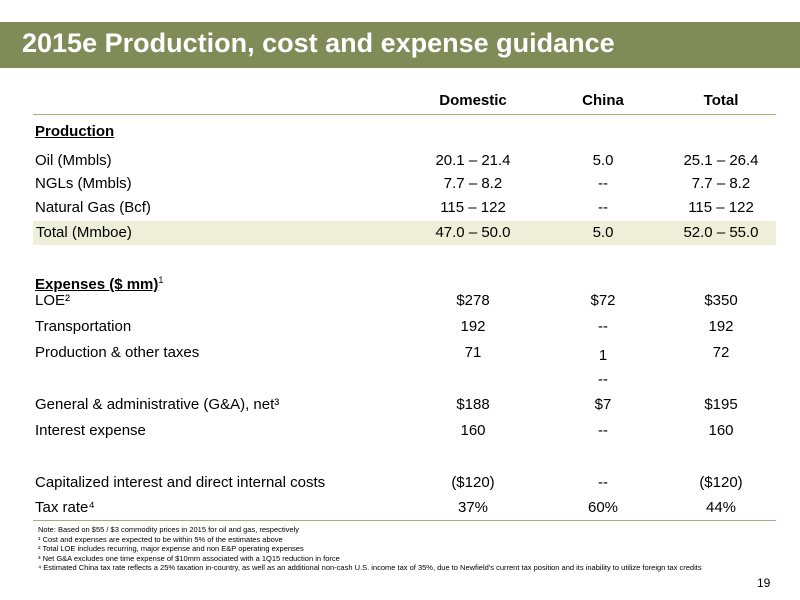 This screenshot has width=800, height=600. Describe the element at coordinates (404, 132) in the screenshot. I see `section-heading-row: Production` at that location.